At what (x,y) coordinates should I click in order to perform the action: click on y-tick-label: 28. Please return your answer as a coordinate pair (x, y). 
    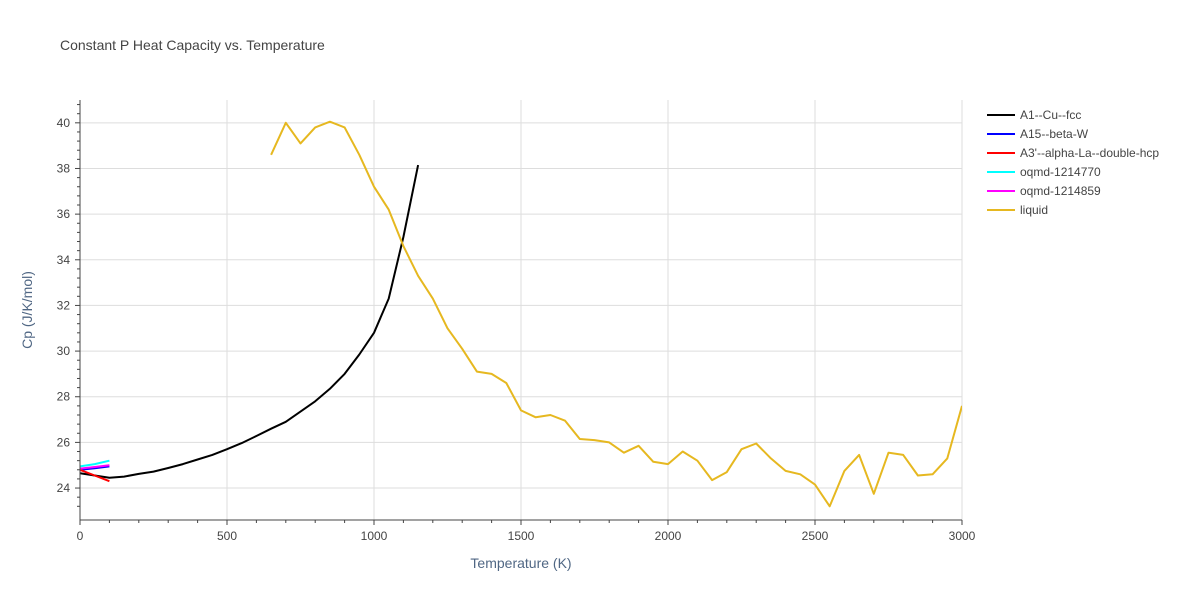
    Looking at the image, I should click on (64, 397).